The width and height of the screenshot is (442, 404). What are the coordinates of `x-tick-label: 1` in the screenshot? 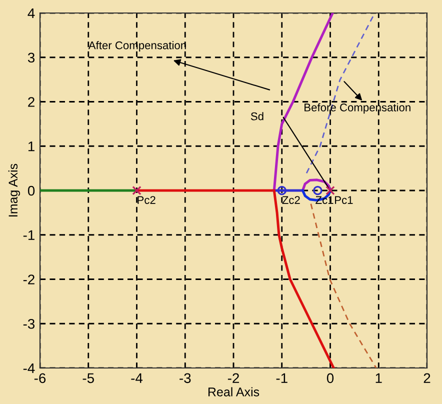 It's located at (379, 378).